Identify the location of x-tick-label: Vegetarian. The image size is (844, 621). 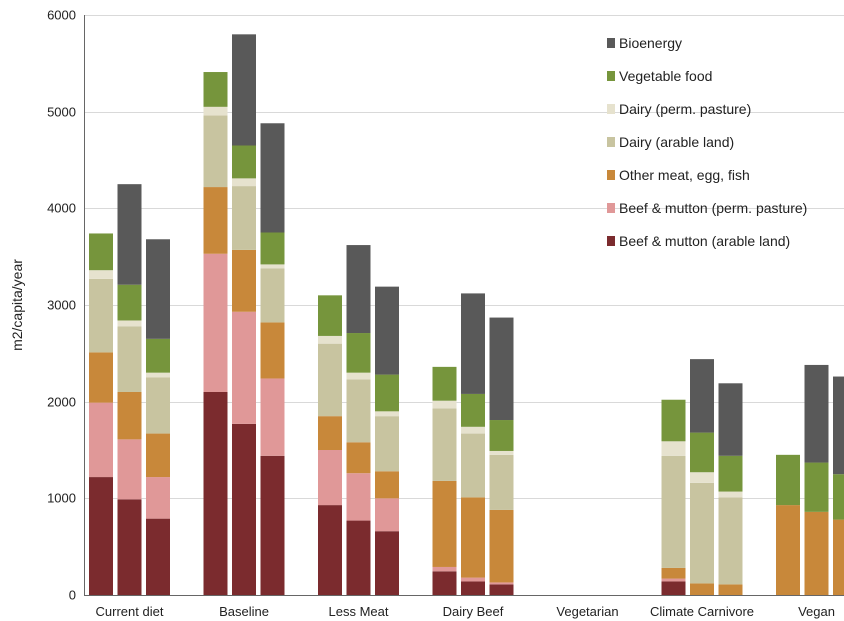
(587, 611).